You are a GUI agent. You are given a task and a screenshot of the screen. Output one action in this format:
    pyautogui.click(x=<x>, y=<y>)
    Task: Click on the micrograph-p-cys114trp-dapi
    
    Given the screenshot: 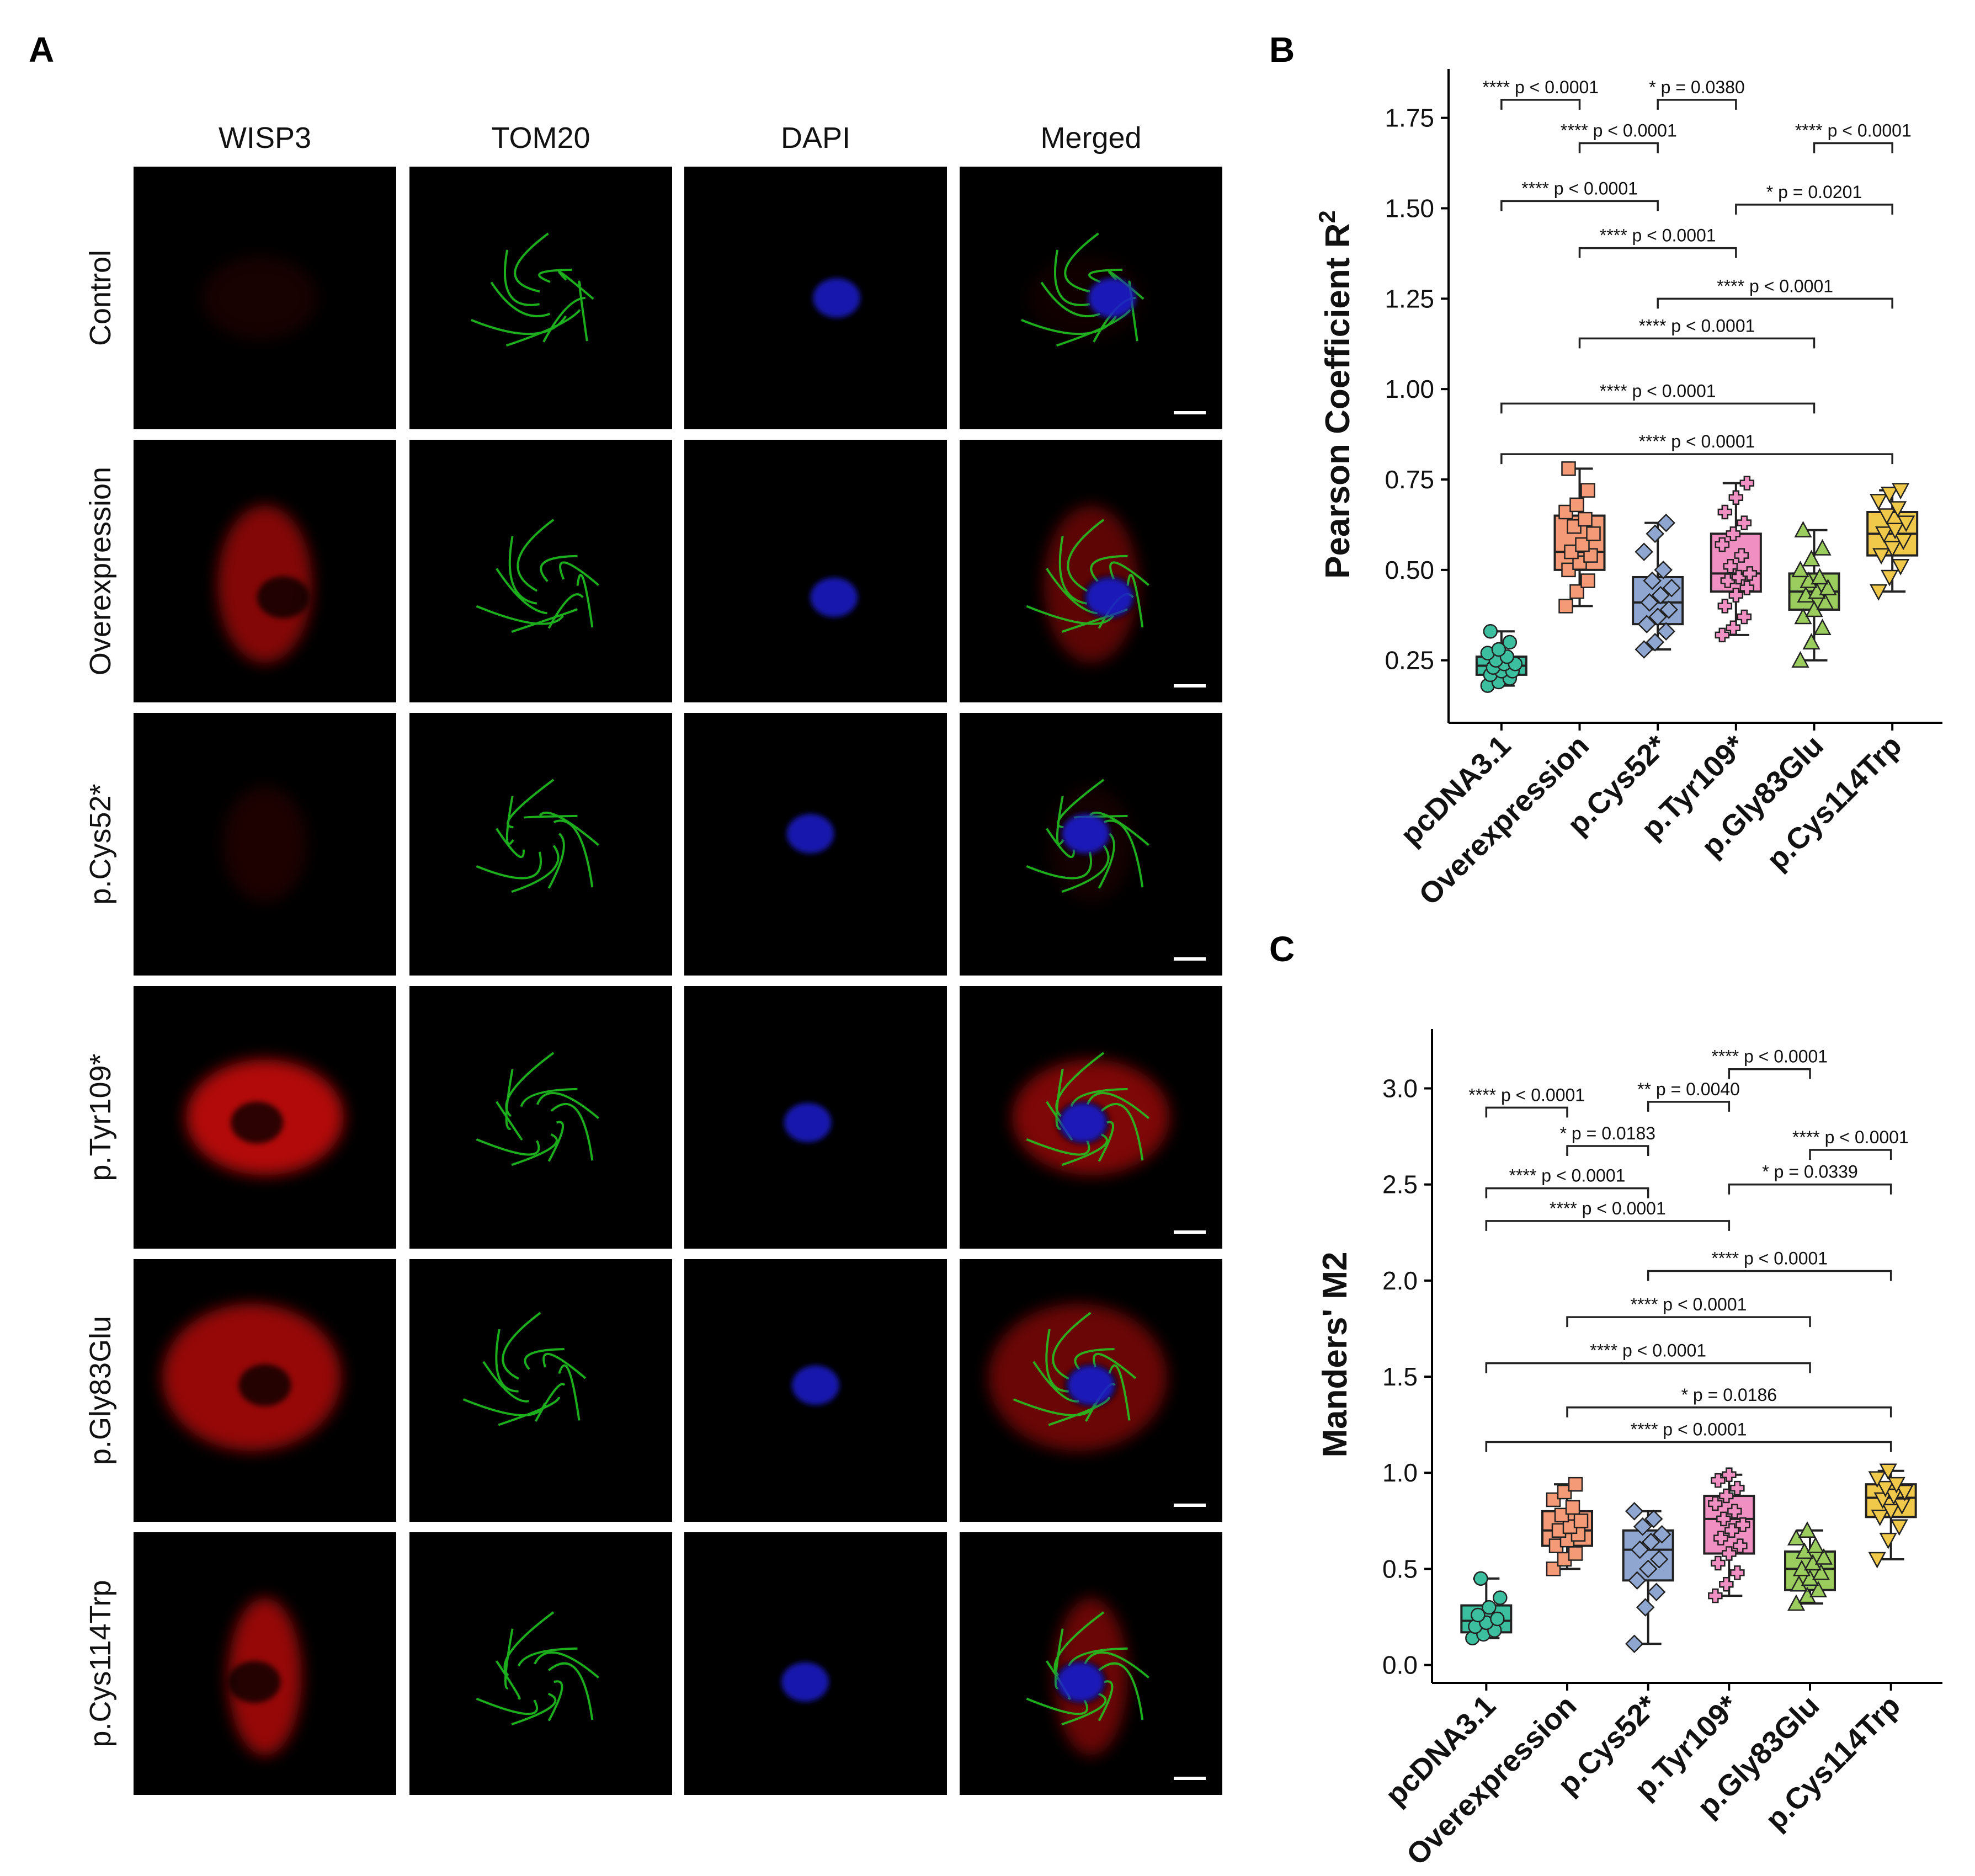 What is the action you would take?
    pyautogui.click(x=815, y=1663)
    